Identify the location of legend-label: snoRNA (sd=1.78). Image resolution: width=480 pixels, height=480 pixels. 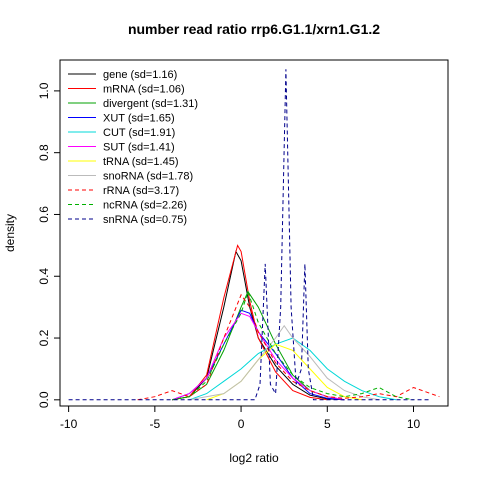
(148, 177).